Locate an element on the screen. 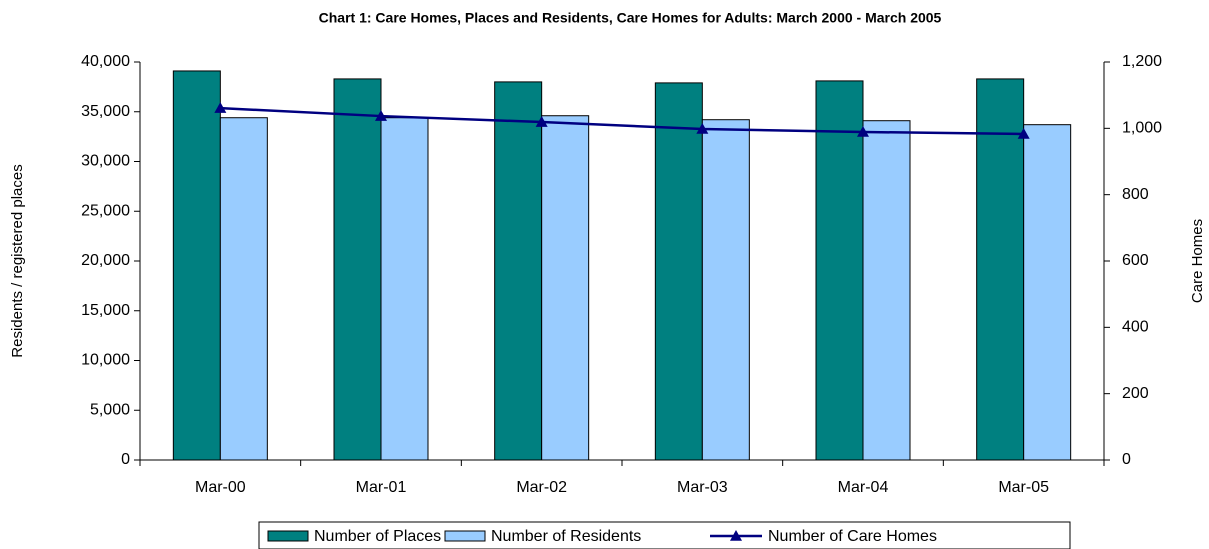  y-tick-label: 25,000 is located at coordinates (105, 210).